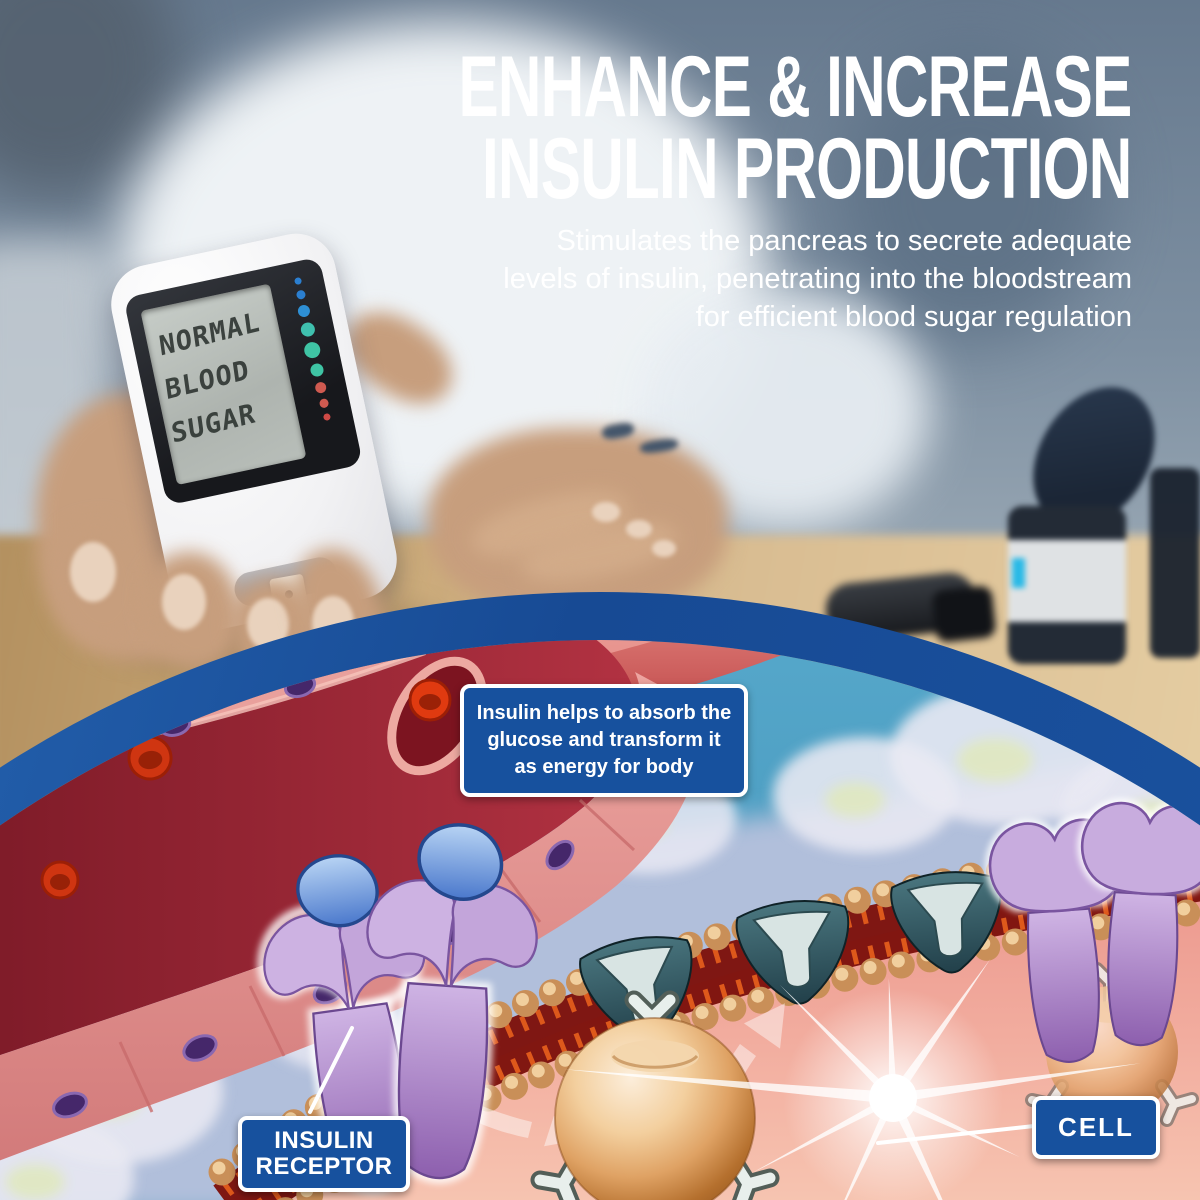  I want to click on subtitle-line: for efficient blood sugar regulation, so click(913, 317).